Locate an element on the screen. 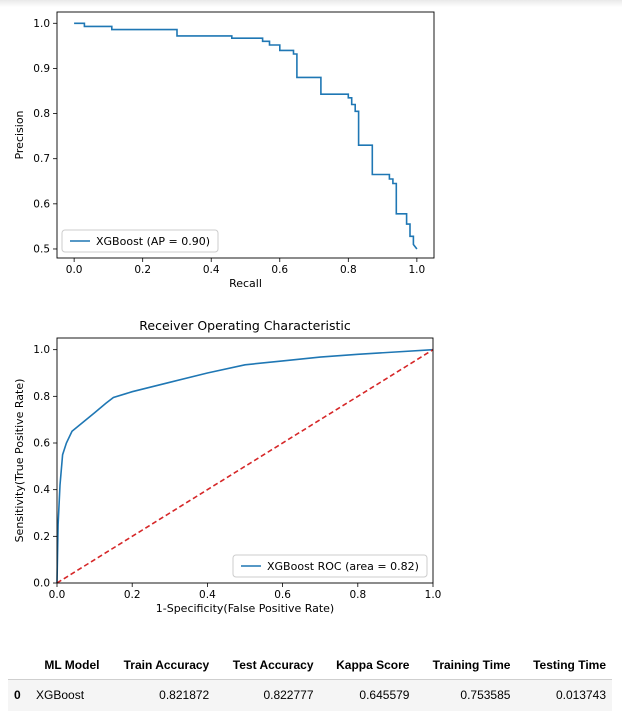 Image resolution: width=622 pixels, height=718 pixels. col-ml-model: ML Model is located at coordinates (68, 666).